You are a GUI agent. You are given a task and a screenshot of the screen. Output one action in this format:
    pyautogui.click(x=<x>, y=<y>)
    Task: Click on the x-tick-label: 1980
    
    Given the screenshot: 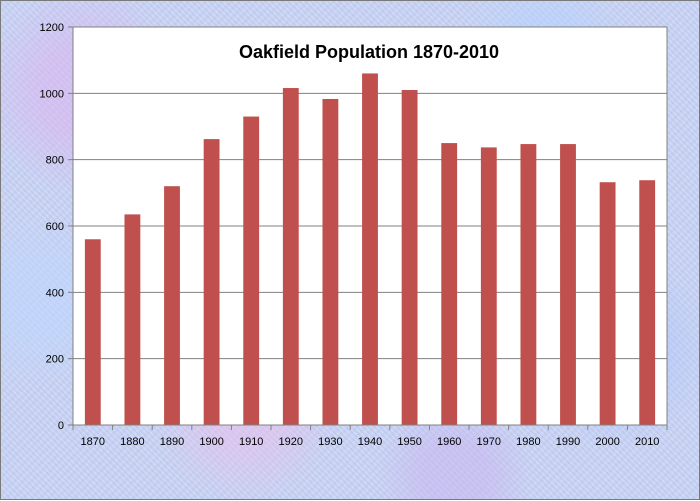 What is the action you would take?
    pyautogui.click(x=528, y=442)
    